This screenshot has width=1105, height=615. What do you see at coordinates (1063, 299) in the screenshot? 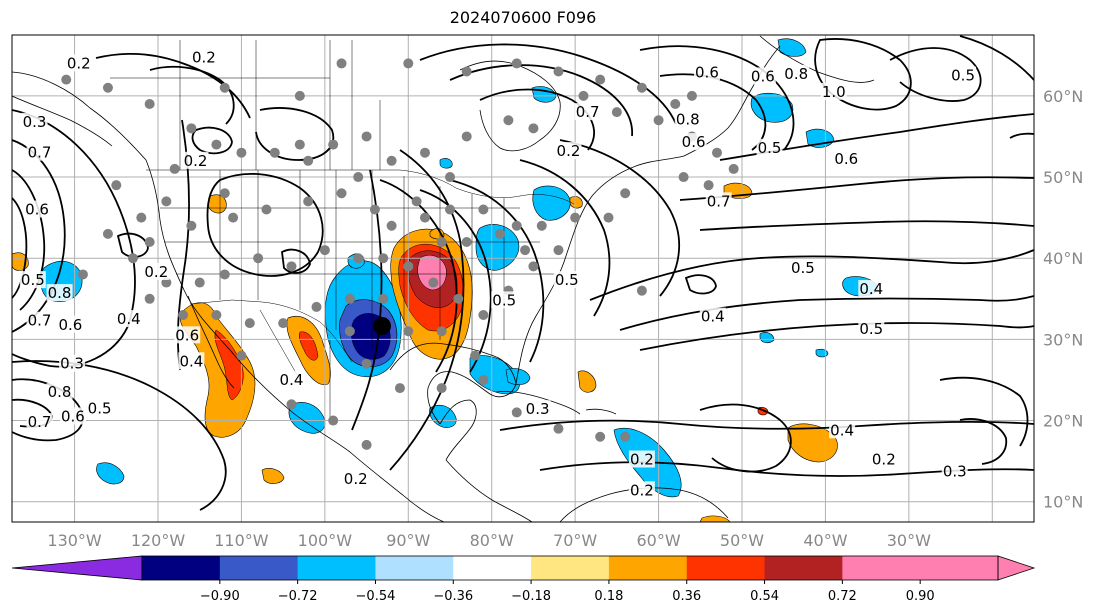
I see `latitude-labels: 60°N 50°N 40°N 30°N 20°N 10°N` at bounding box center [1063, 299].